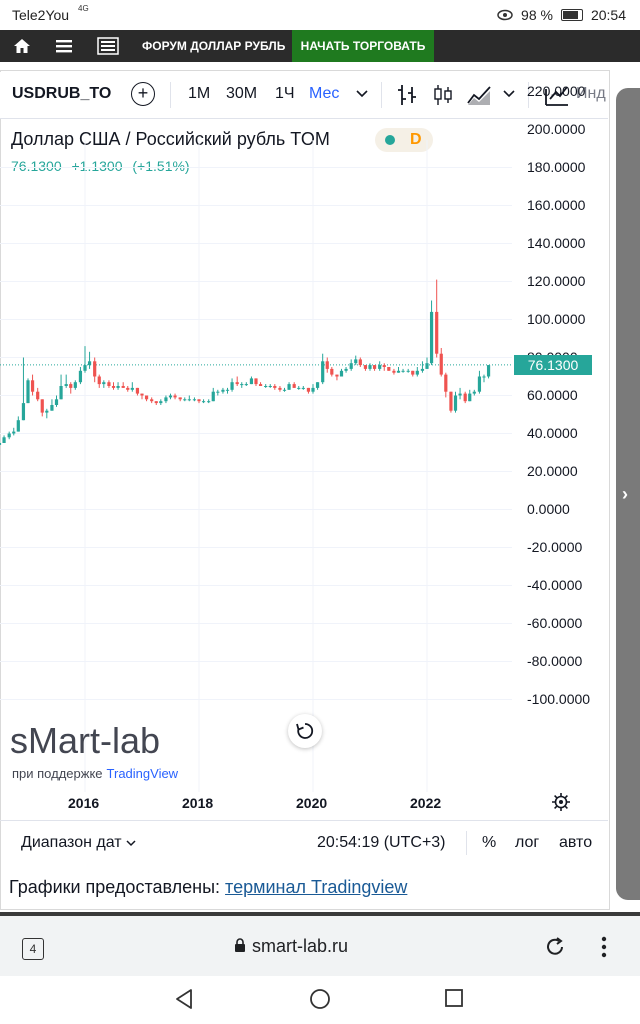 The height and width of the screenshot is (1024, 640). What do you see at coordinates (184, 999) in the screenshot?
I see `back-icon` at bounding box center [184, 999].